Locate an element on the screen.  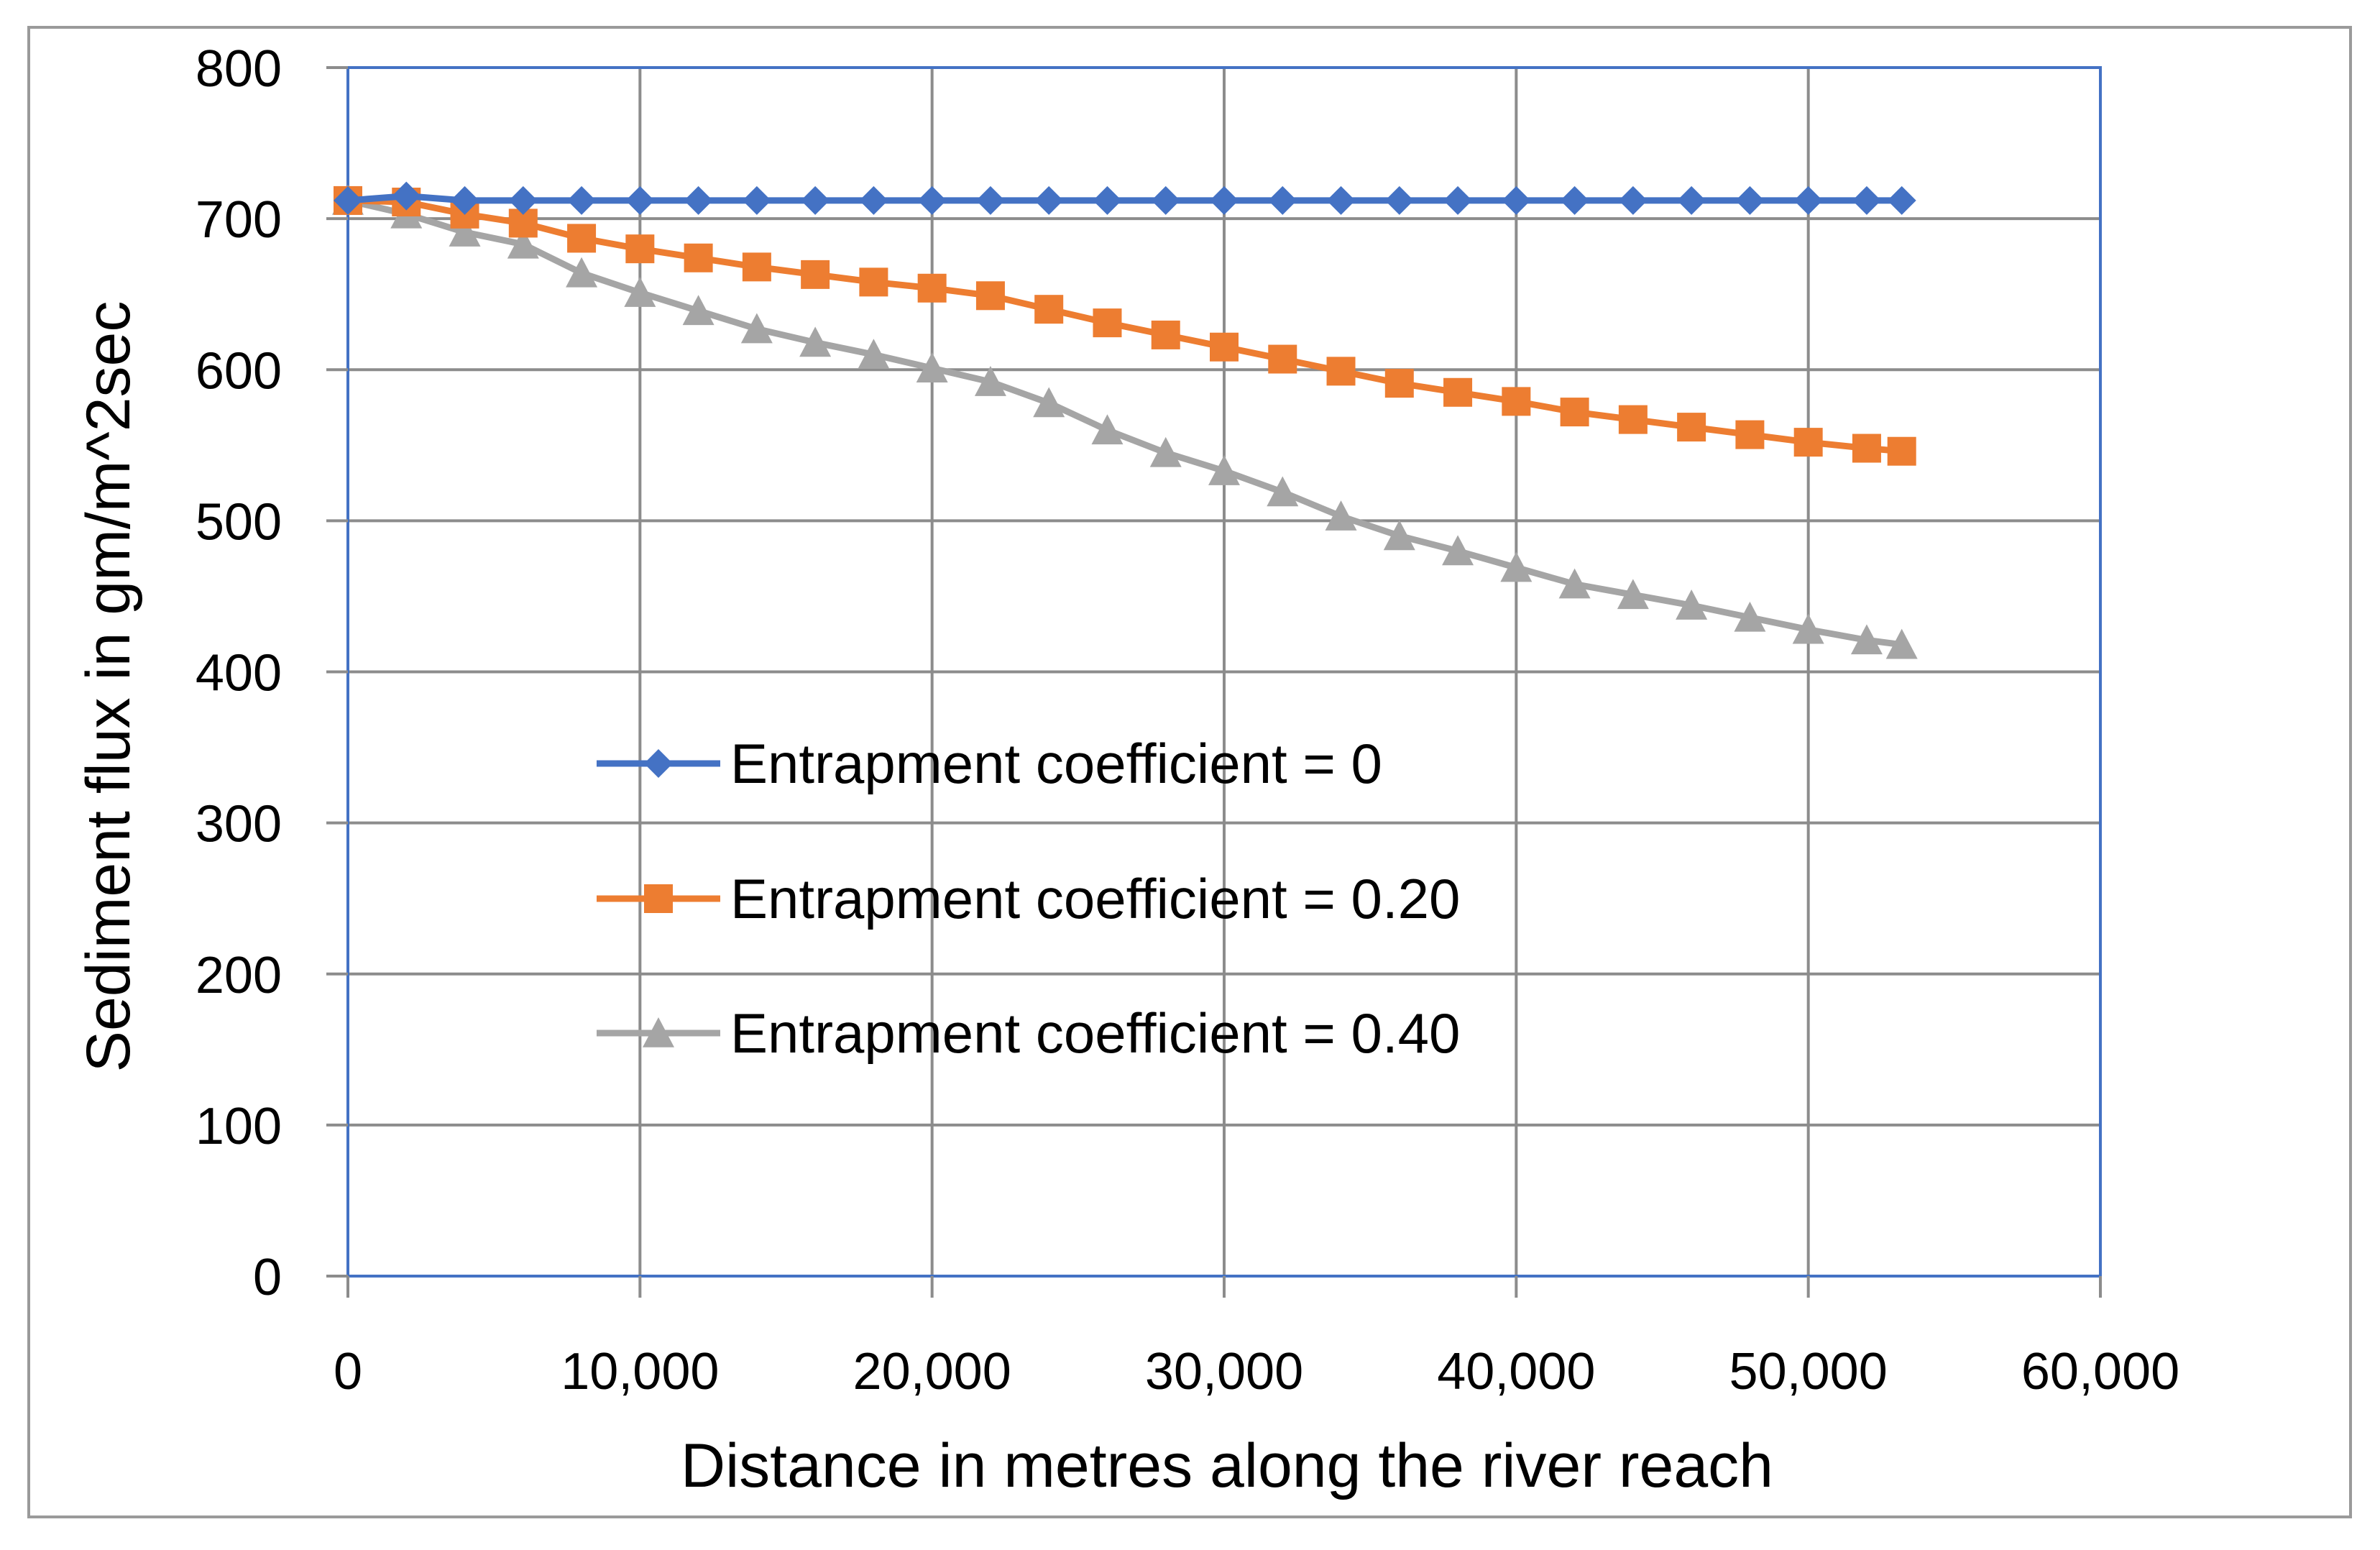
legend-label: Entrapment coefficient = 0.20 is located at coordinates (1095, 898).